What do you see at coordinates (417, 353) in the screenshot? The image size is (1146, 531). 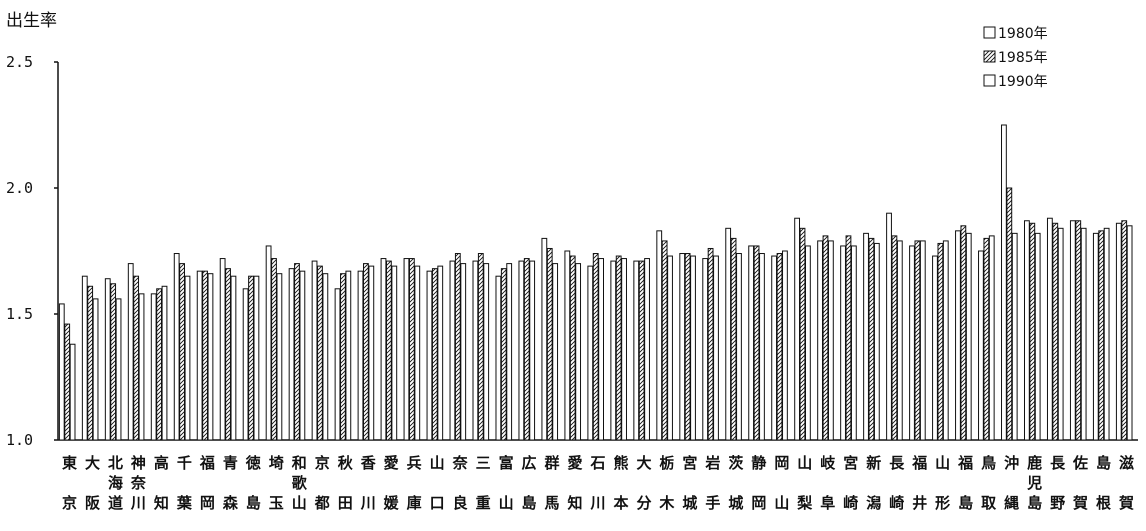 I see `bar-1990年-兵庫` at bounding box center [417, 353].